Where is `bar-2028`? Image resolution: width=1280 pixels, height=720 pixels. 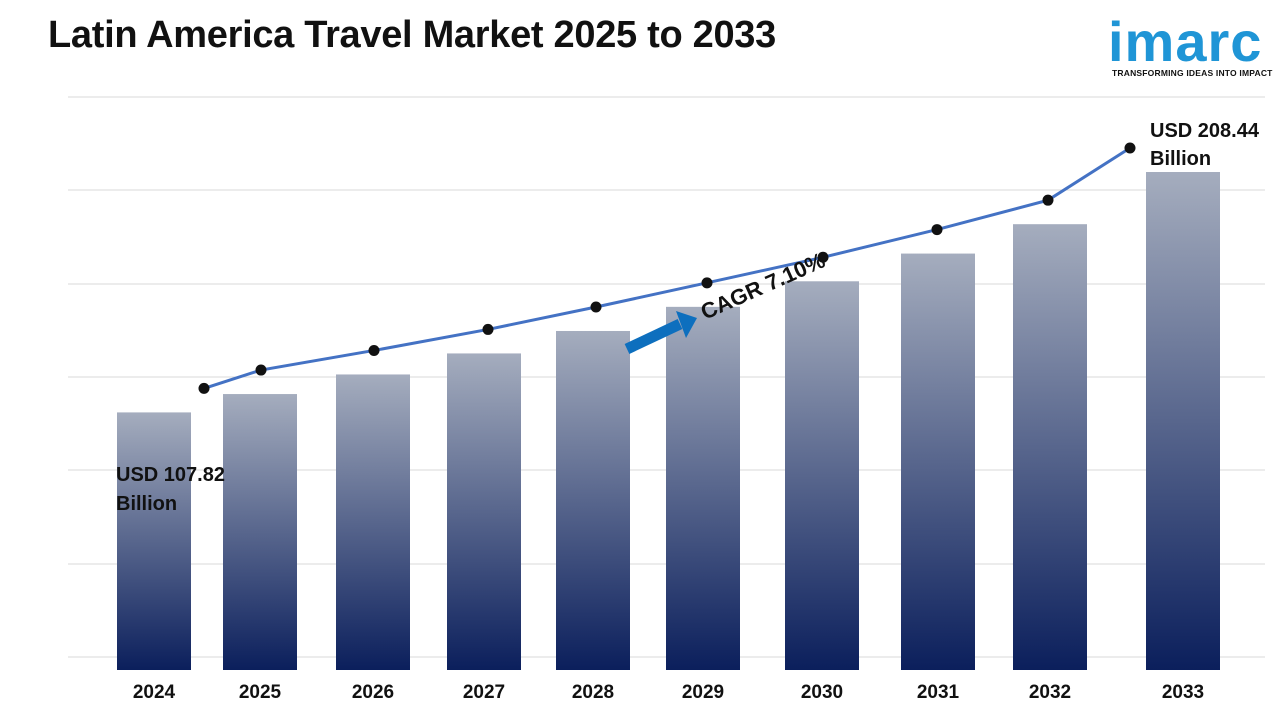
bar-2028 is located at coordinates (593, 500).